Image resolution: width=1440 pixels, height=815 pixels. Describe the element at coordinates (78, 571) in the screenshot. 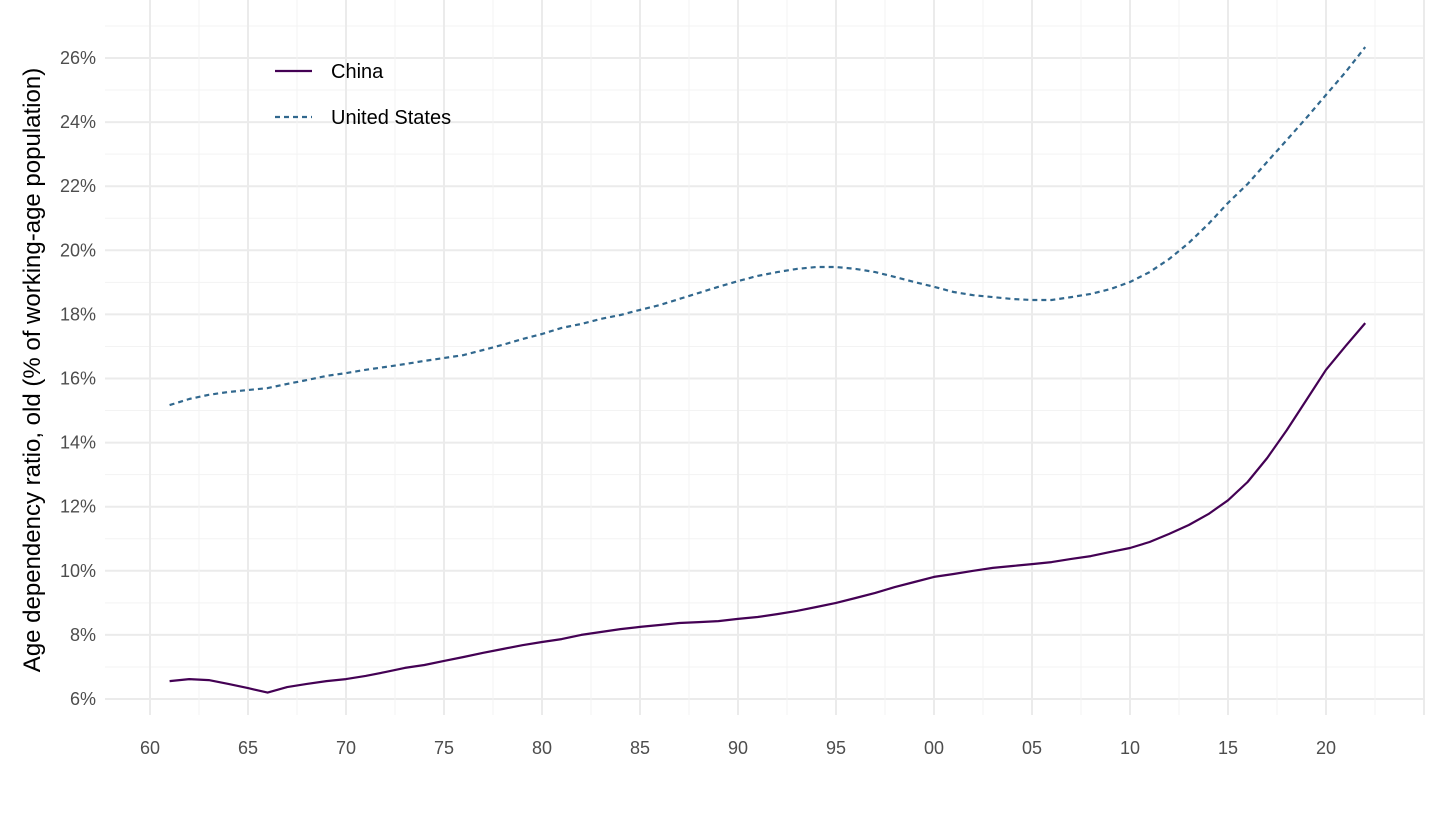

I see `y-tick-label: 10%` at that location.